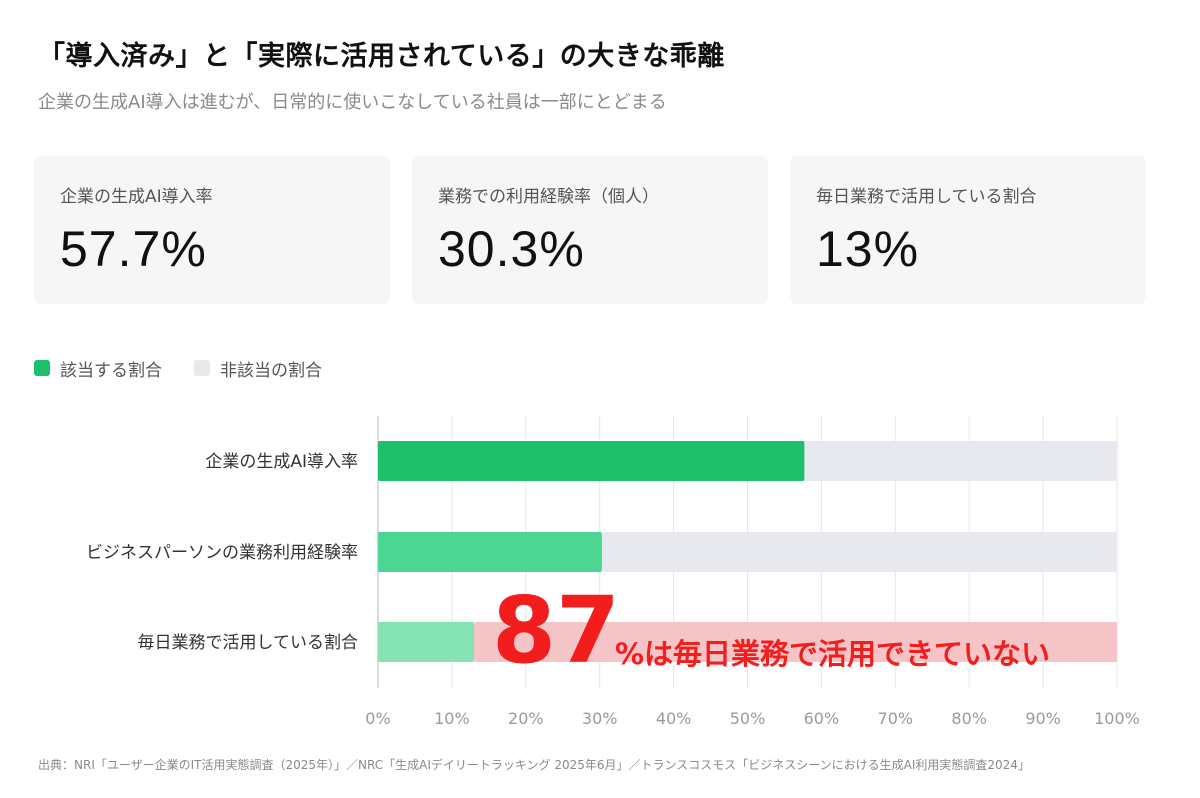  I want to click on legend-item-not-applicable: 非該当の割合, so click(258, 368).